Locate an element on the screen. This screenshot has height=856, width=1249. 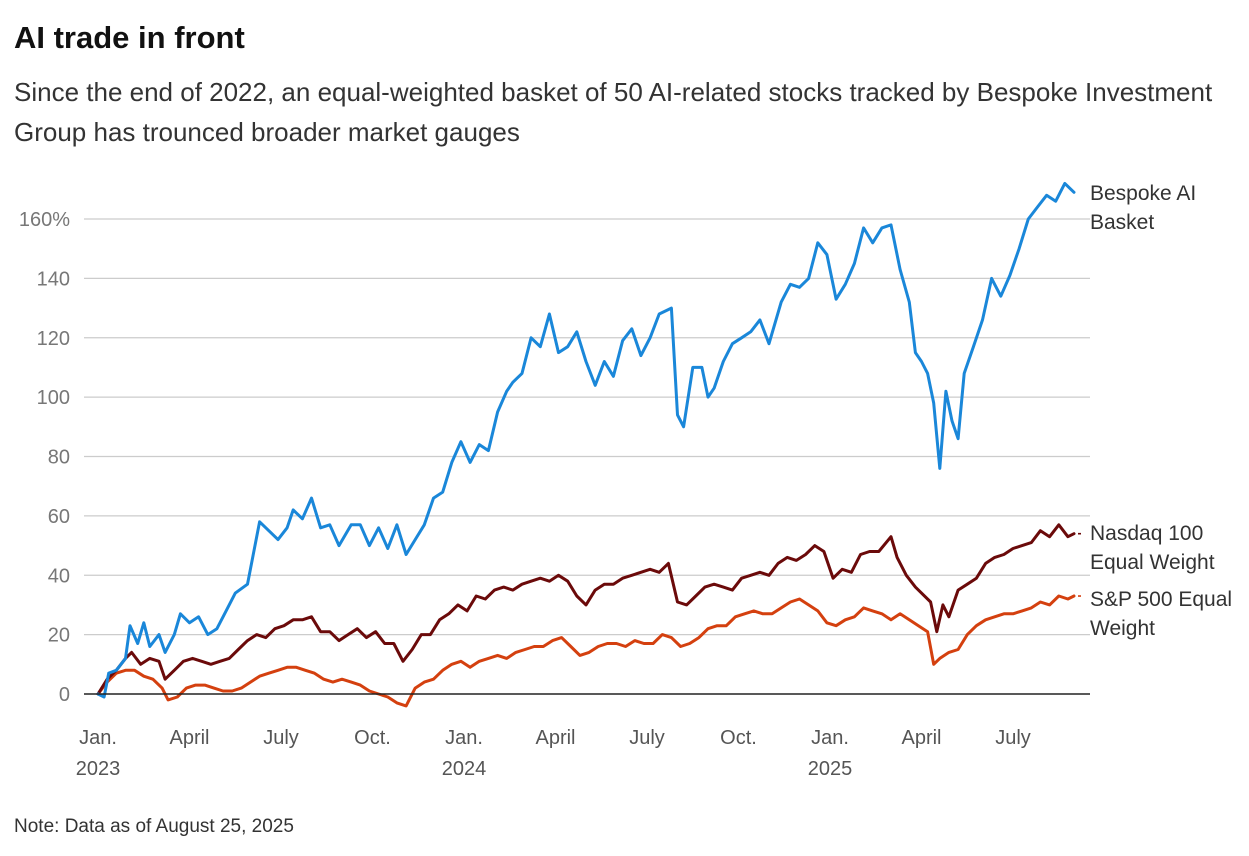
x-tick-year-label: 2024 is located at coordinates (464, 769).